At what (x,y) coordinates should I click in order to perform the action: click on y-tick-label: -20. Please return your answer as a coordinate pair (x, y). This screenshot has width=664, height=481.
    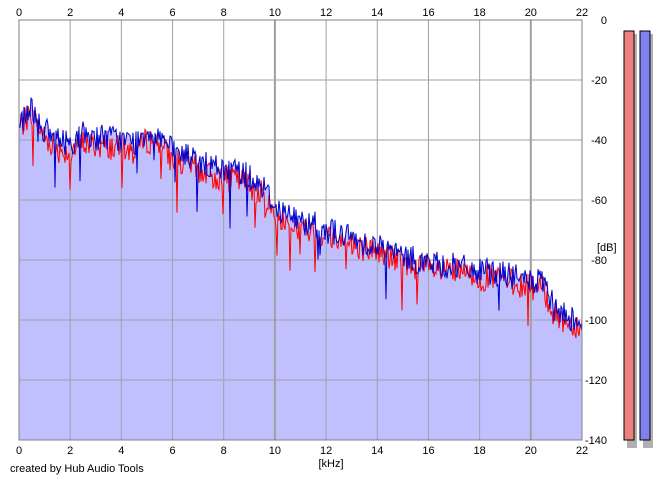
    Looking at the image, I should click on (599, 81).